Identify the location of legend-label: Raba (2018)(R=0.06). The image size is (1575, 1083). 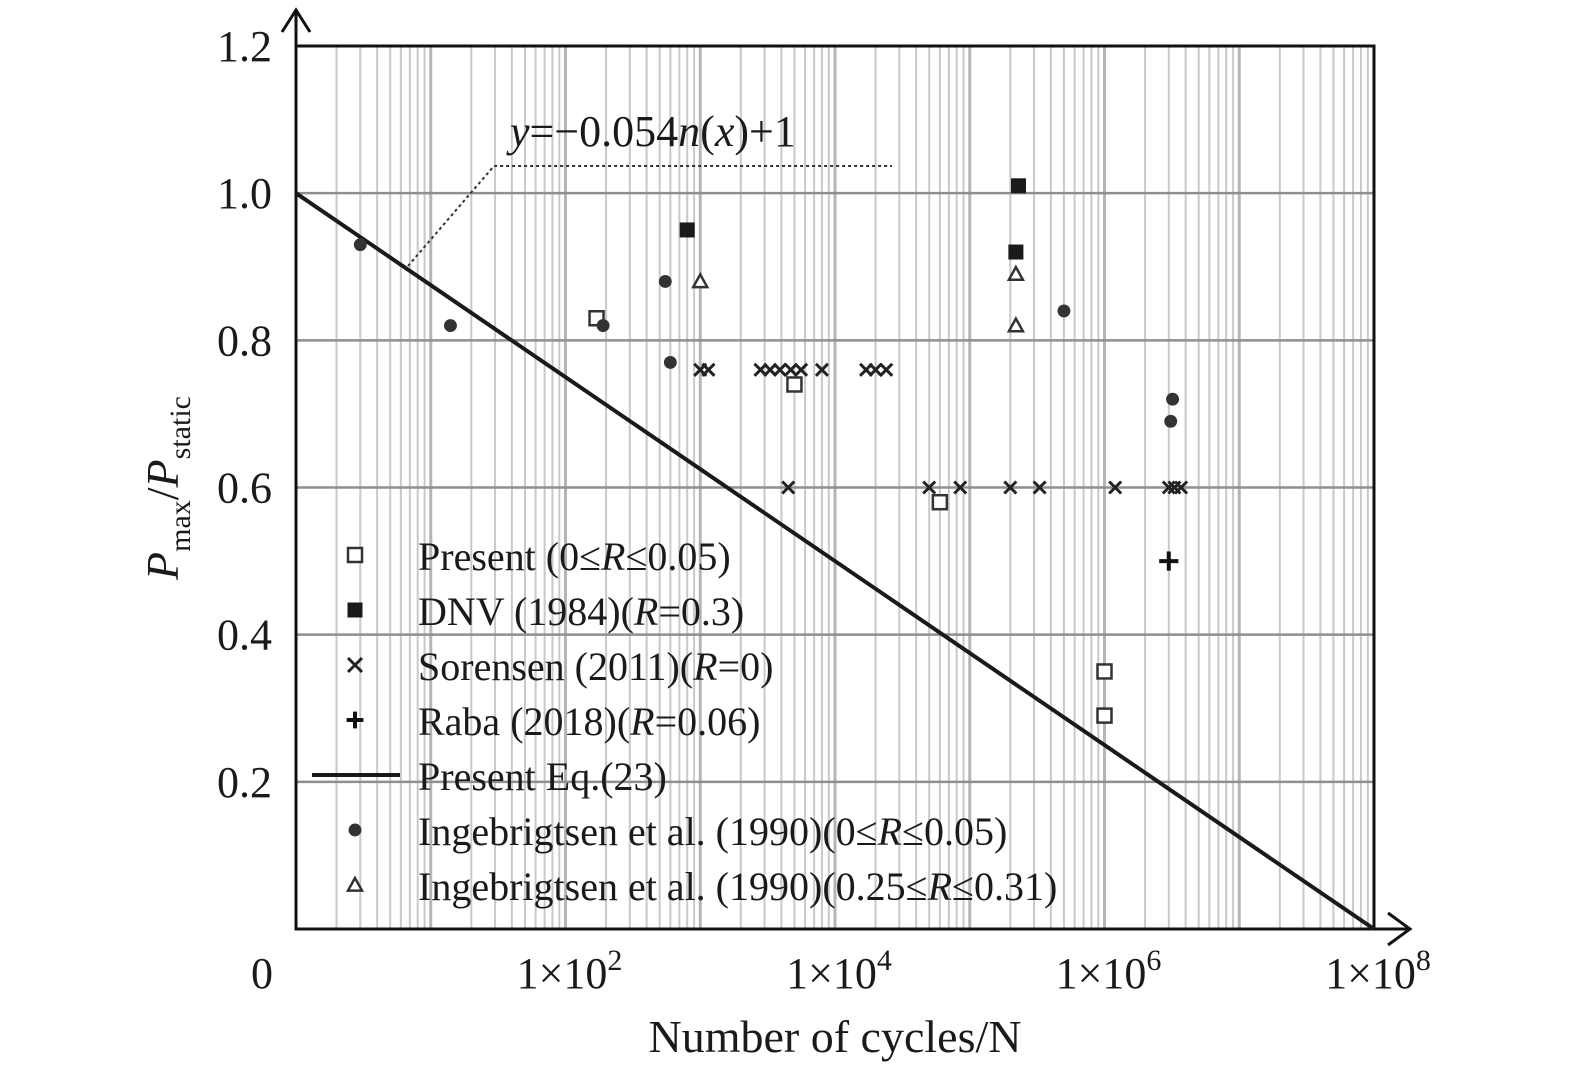
(589, 721).